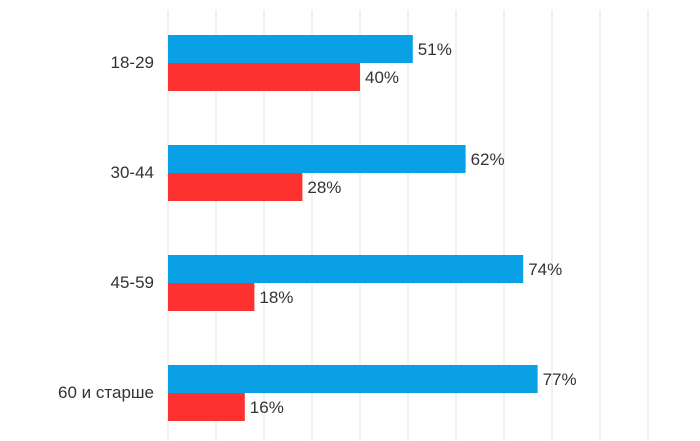  Describe the element at coordinates (132, 62) in the screenshot. I see `category-label: 18-29` at that location.